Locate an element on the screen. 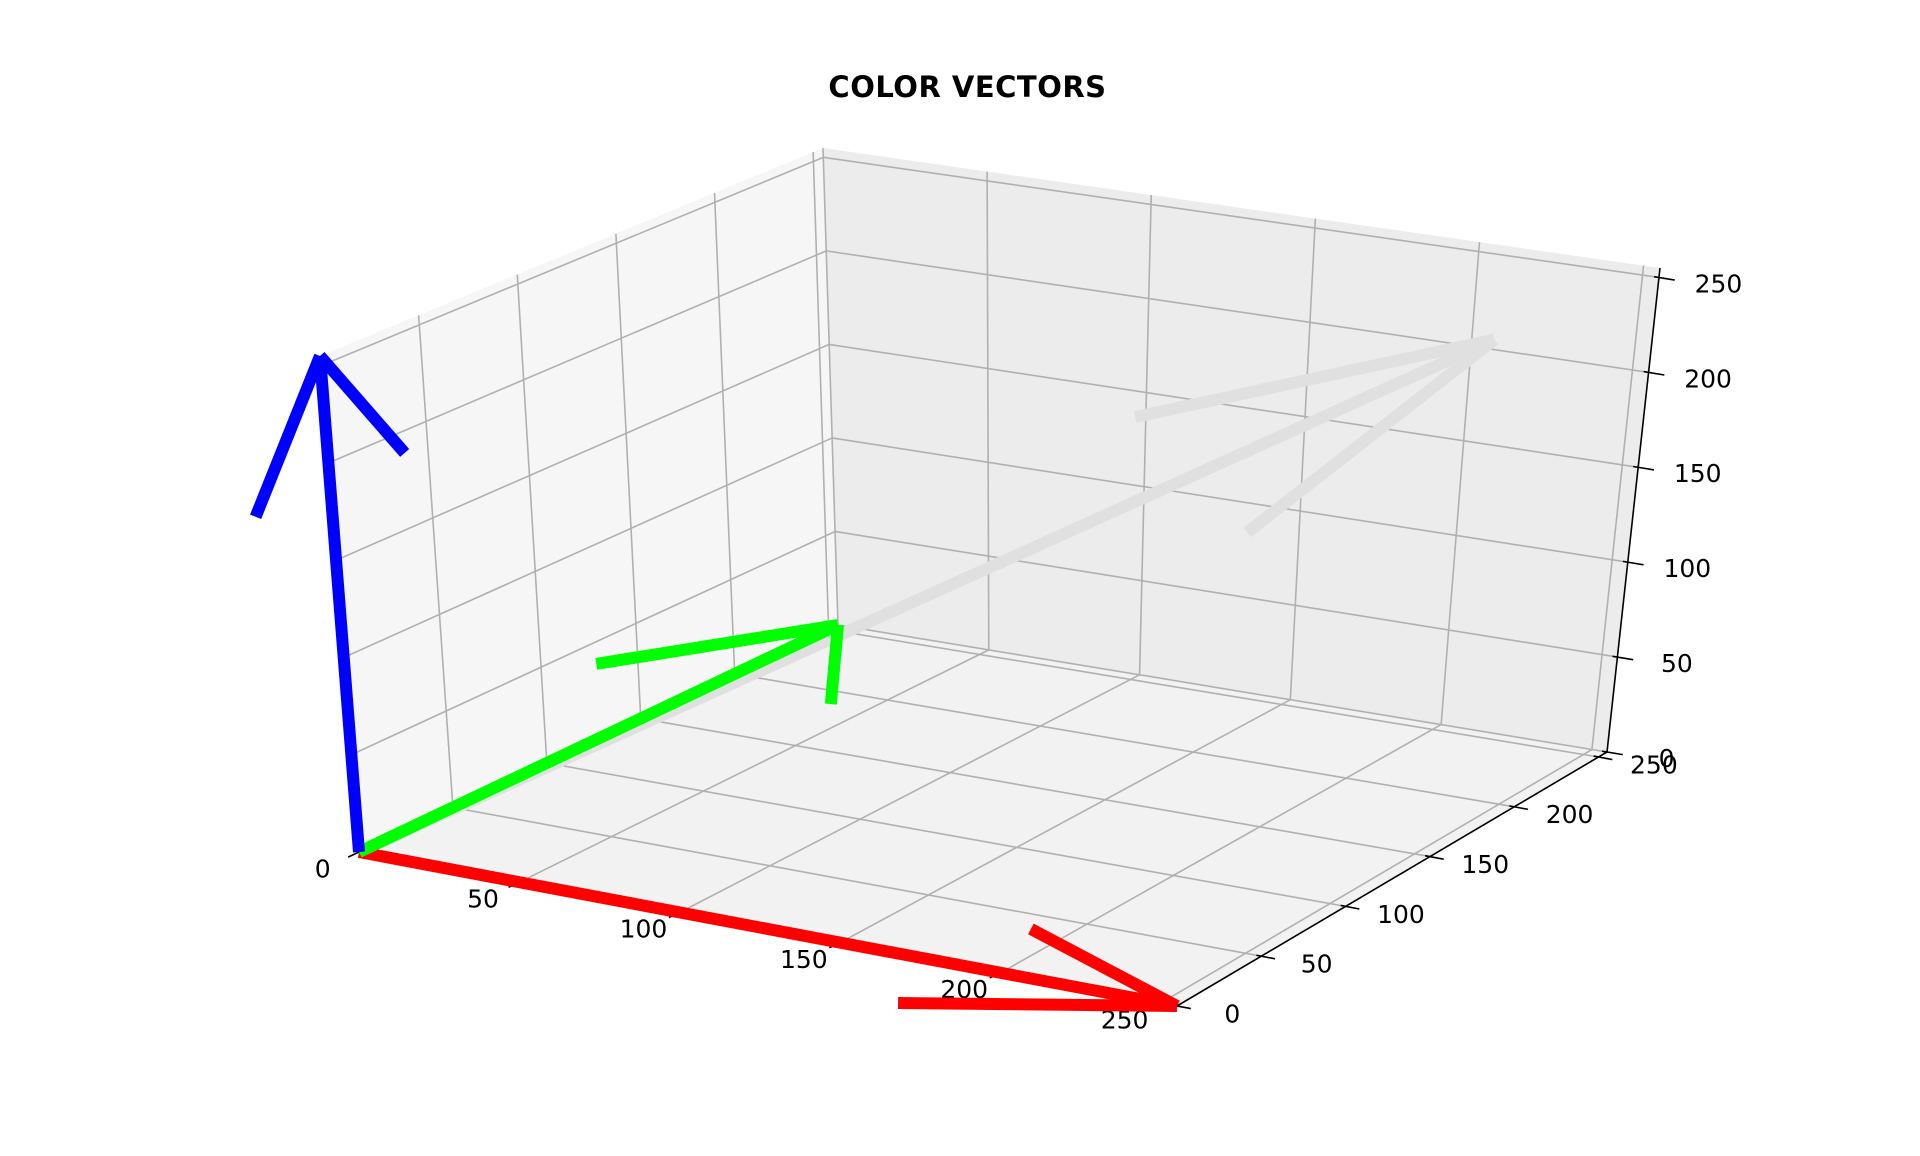 The height and width of the screenshot is (1156, 1920). y-tick-label: 100 is located at coordinates (1401, 914).